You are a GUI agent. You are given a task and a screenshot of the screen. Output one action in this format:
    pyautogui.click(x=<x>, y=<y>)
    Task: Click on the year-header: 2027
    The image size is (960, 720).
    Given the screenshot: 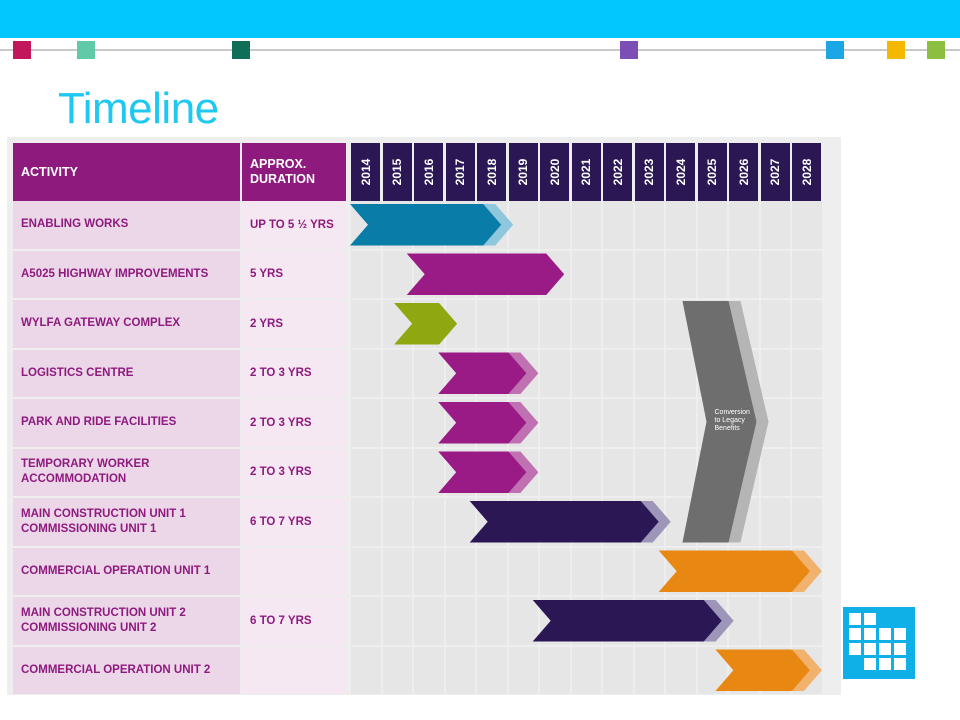 What is the action you would take?
    pyautogui.click(x=775, y=172)
    